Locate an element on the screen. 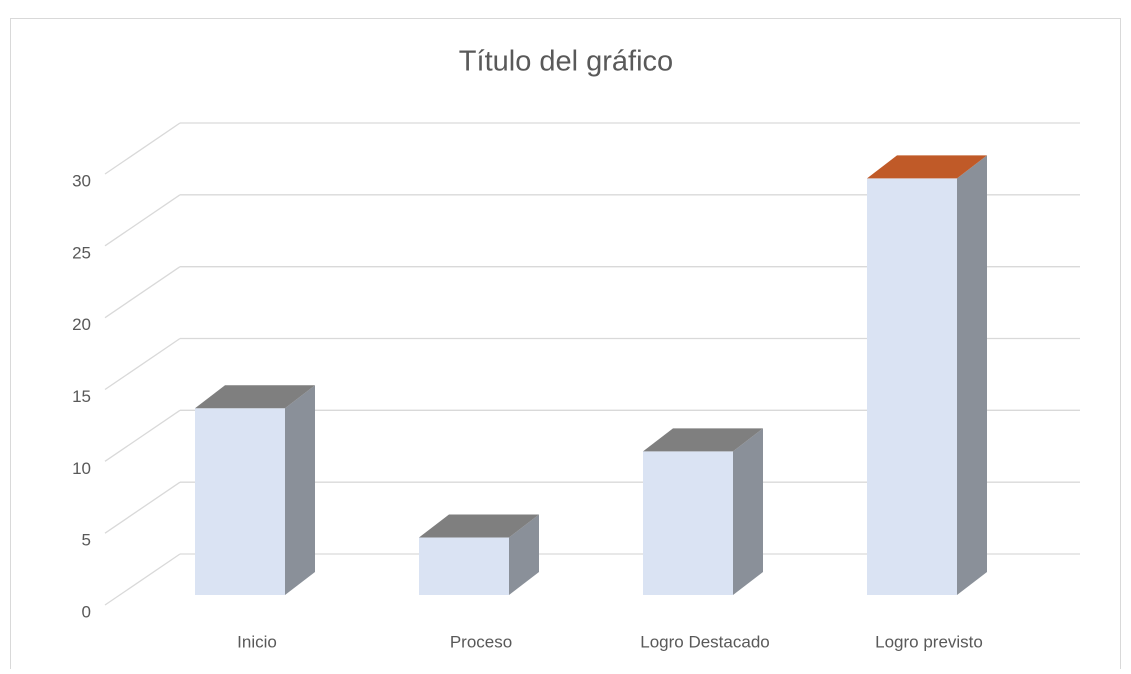  x-tick-label: Inicio is located at coordinates (257, 641).